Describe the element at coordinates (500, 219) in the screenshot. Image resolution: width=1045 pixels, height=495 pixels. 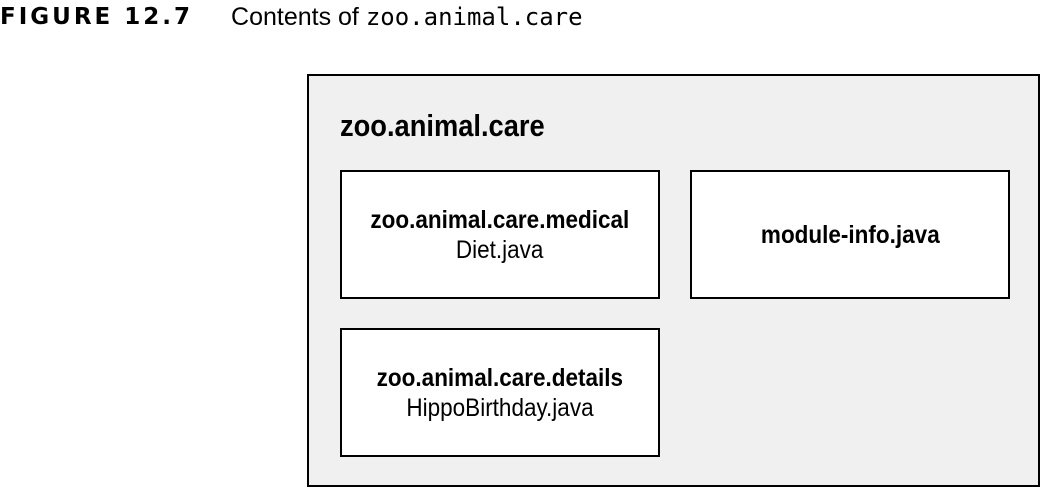
I see `package-name-medical: zoo.animal.care.medical` at that location.